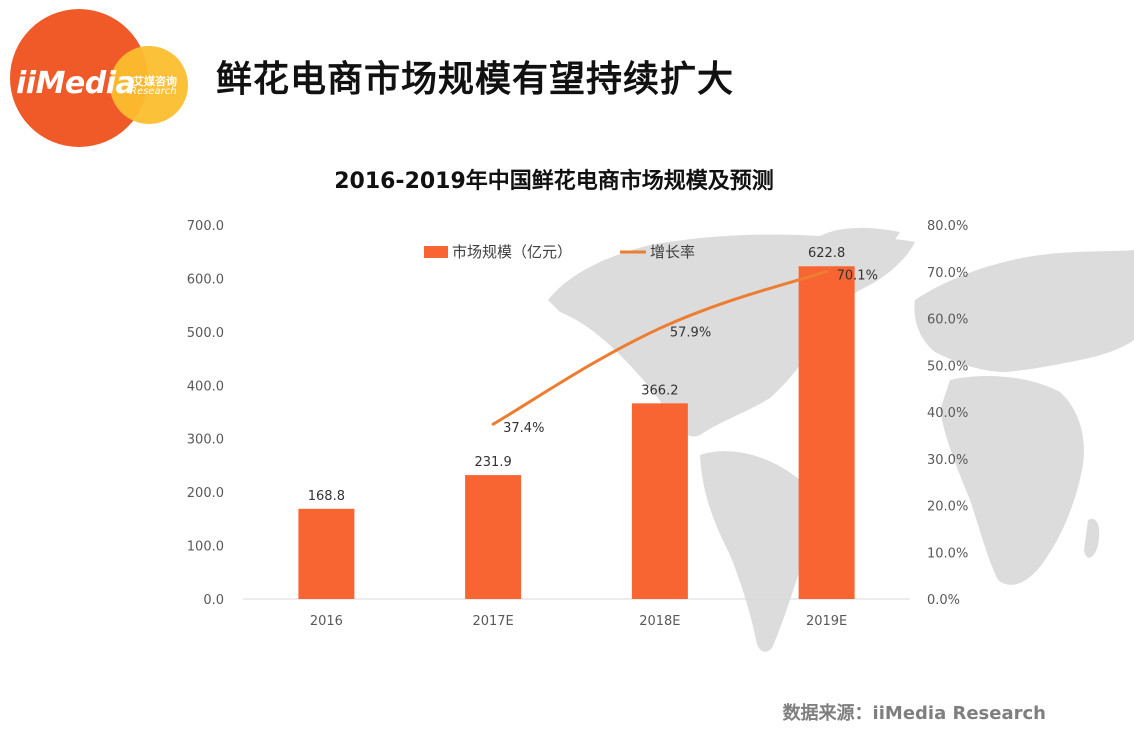  Describe the element at coordinates (436, 252) in the screenshot. I see `legend-bar-swatch` at that location.